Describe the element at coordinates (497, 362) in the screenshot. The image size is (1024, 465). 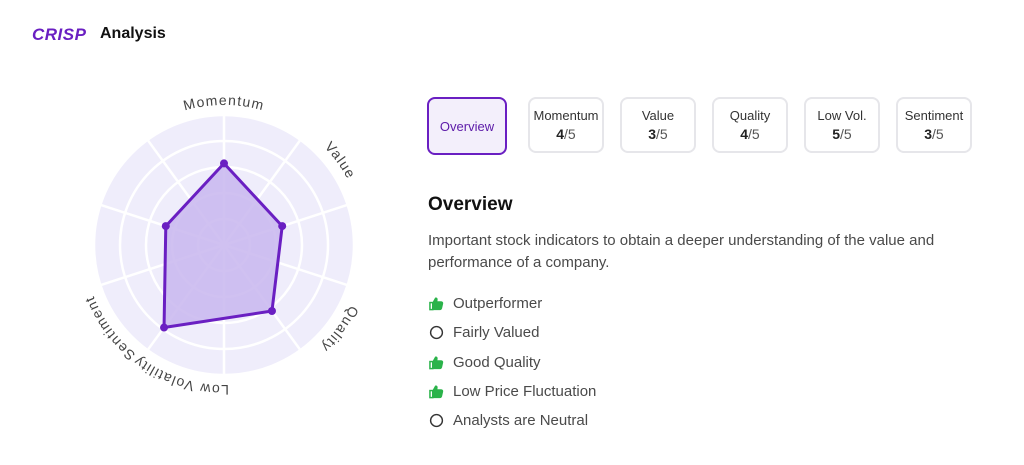
I see `indicator-text: Good Quality` at that location.